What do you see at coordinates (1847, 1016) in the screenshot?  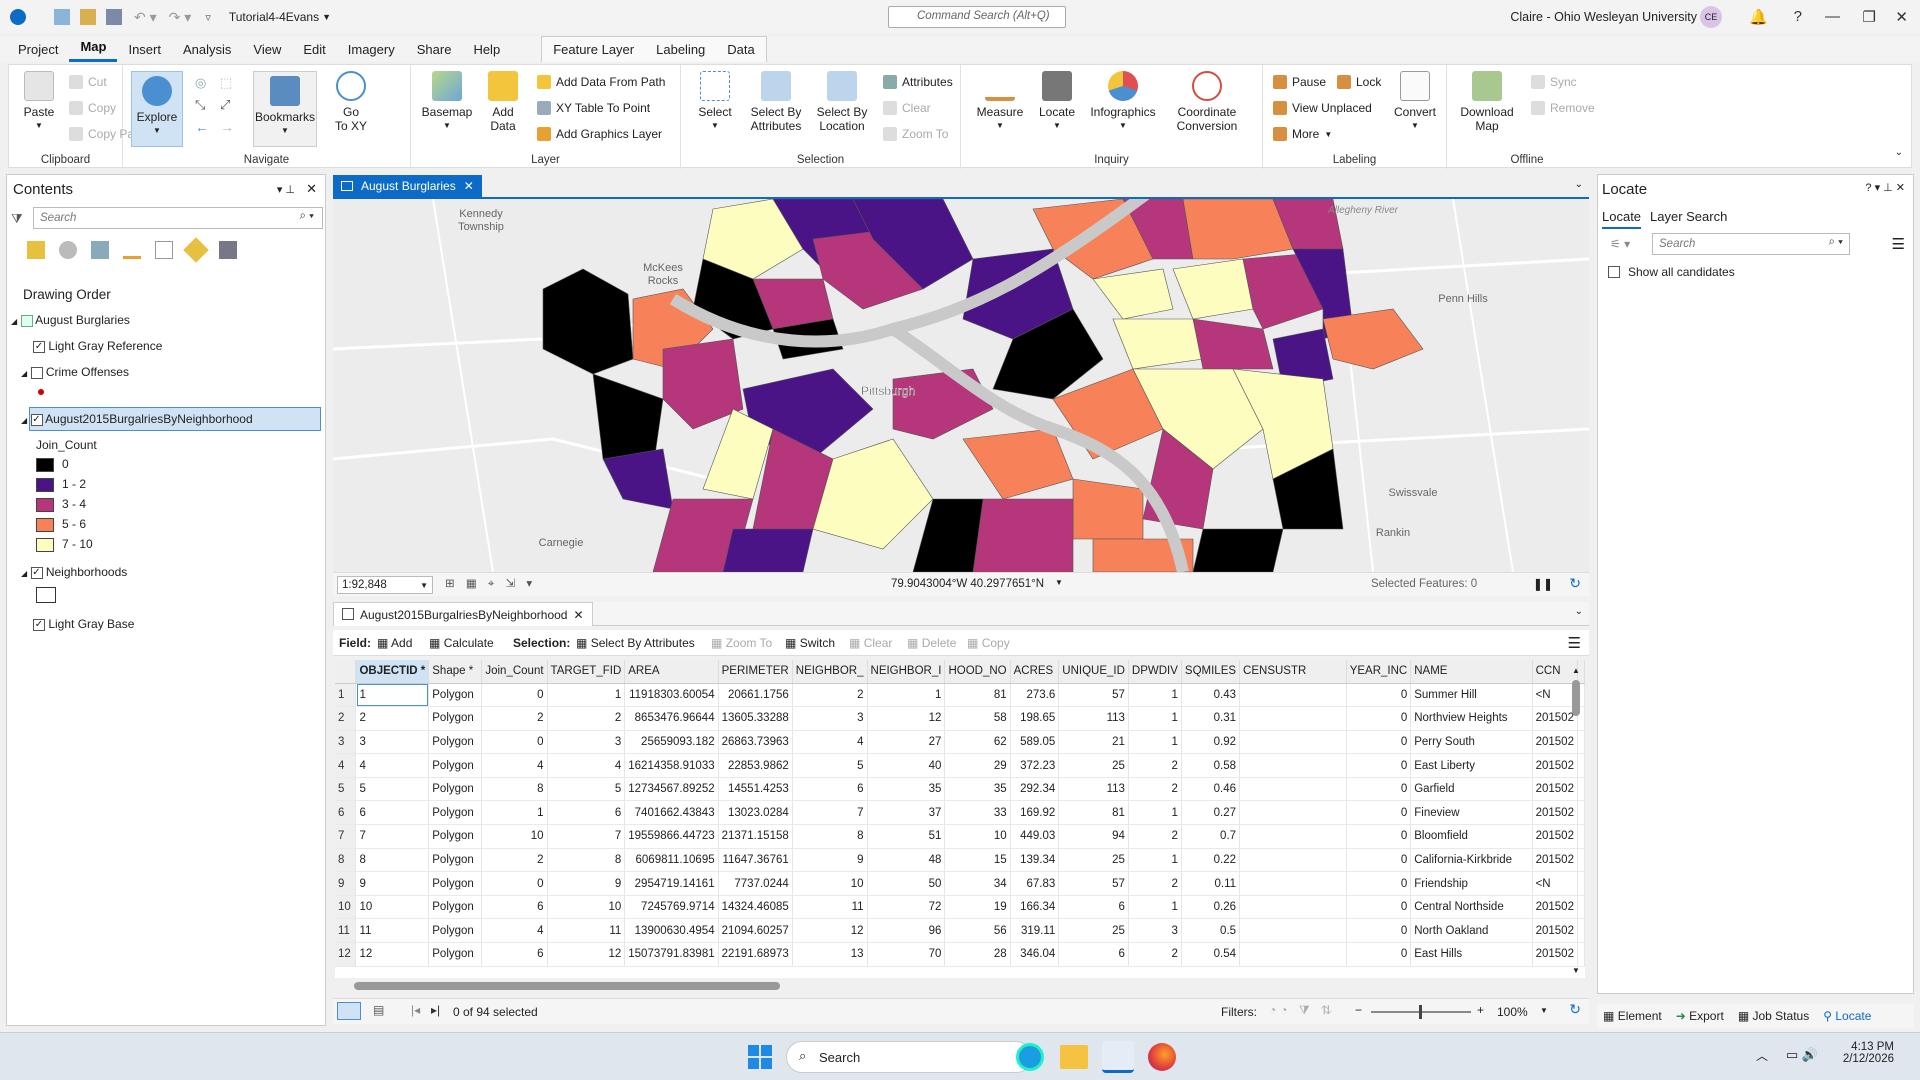 I see `tab-locate-bottom: ⚲ Locate` at bounding box center [1847, 1016].